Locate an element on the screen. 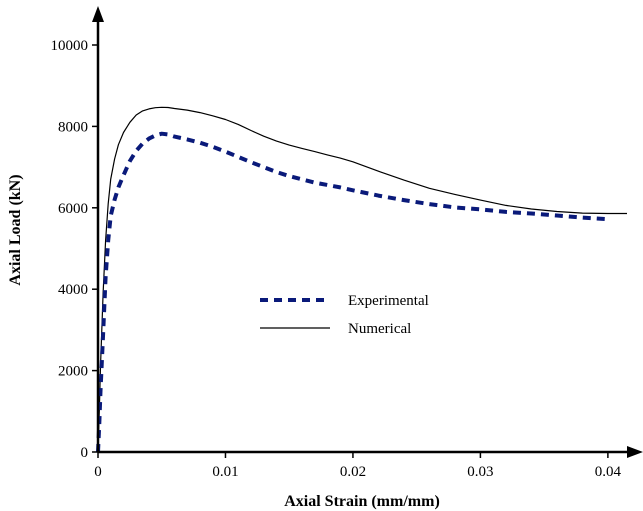 The height and width of the screenshot is (511, 643). legend-item-experimental: Experimental is located at coordinates (344, 301).